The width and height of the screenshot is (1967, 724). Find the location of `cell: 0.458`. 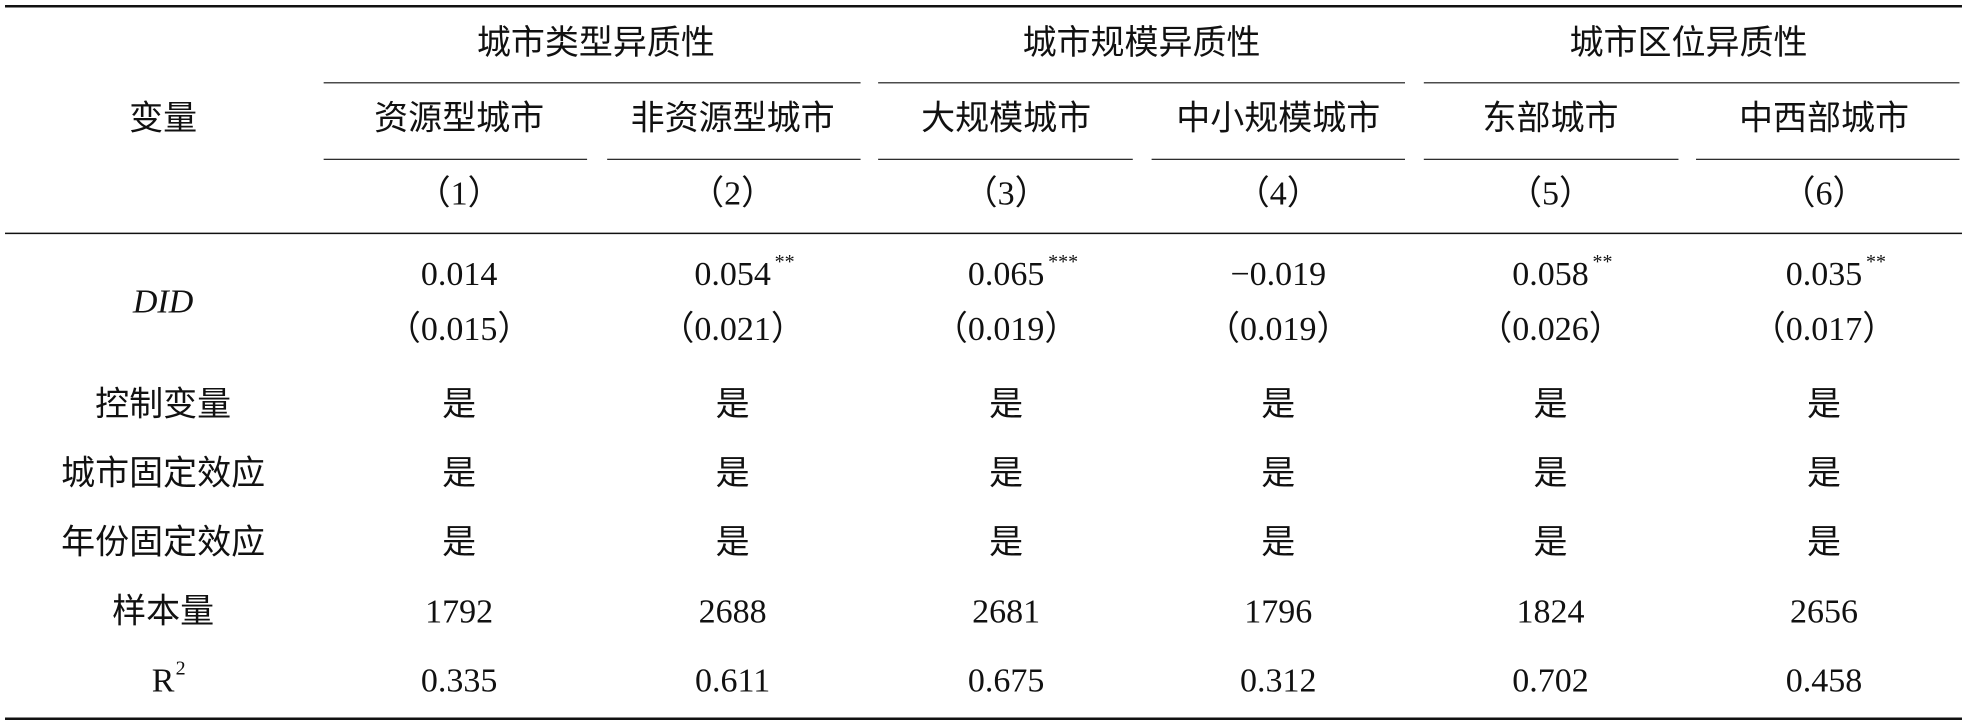

cell: 0.458 is located at coordinates (1824, 680).